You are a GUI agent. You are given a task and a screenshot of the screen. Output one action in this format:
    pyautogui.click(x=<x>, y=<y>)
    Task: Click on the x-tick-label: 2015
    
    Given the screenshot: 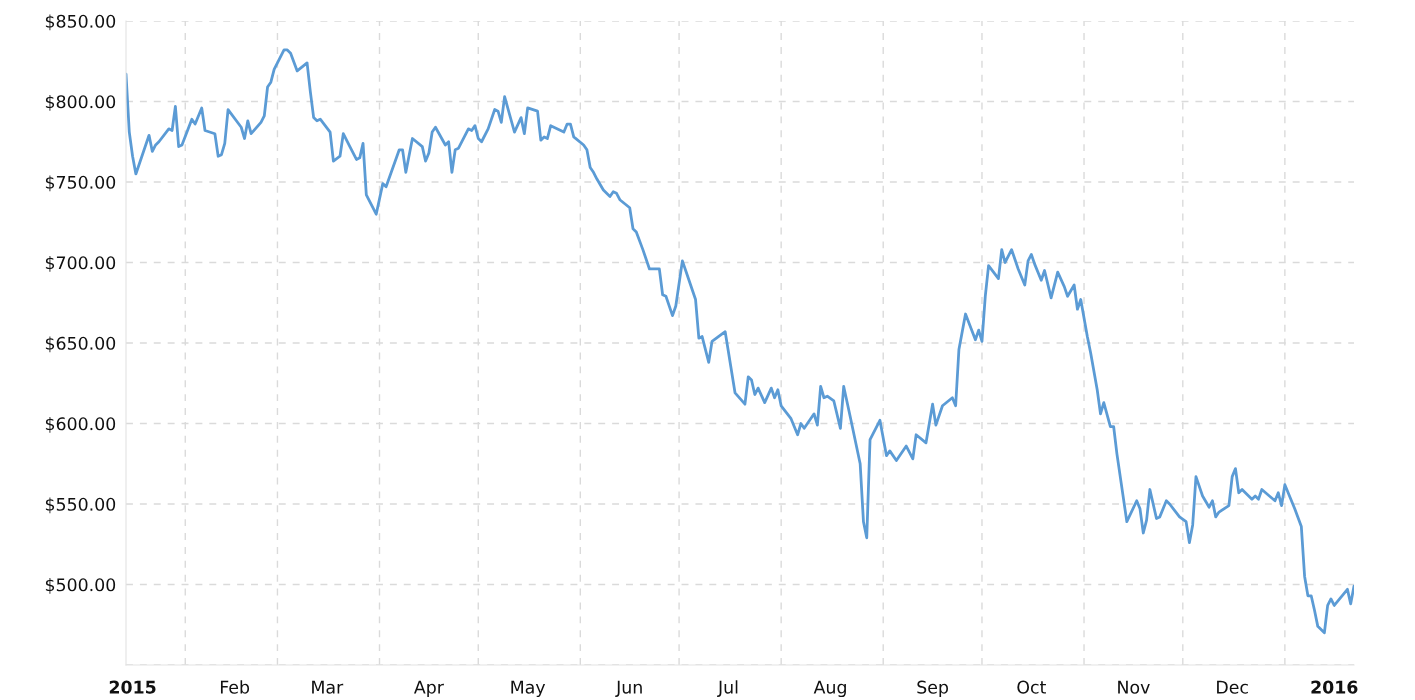 What is the action you would take?
    pyautogui.click(x=132, y=687)
    